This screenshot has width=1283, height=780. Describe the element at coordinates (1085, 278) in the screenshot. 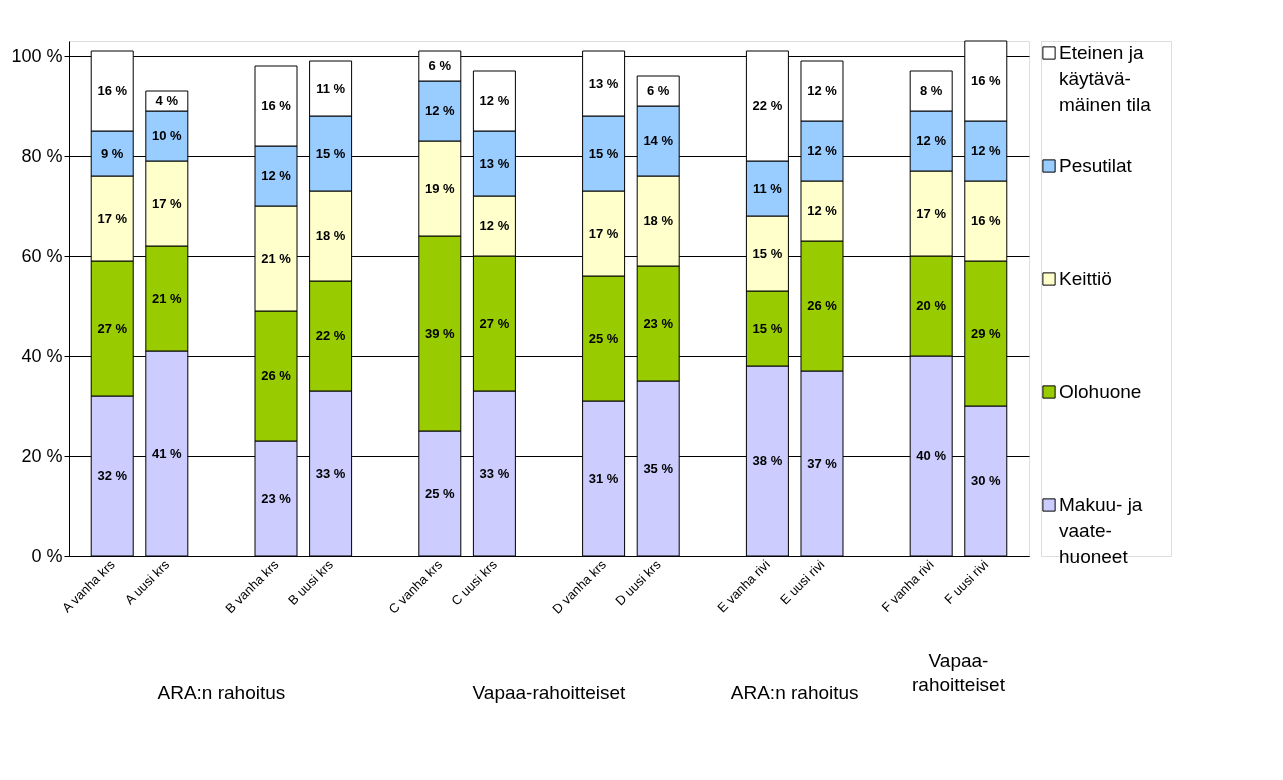

I see `legend-label: Keittiö` at that location.